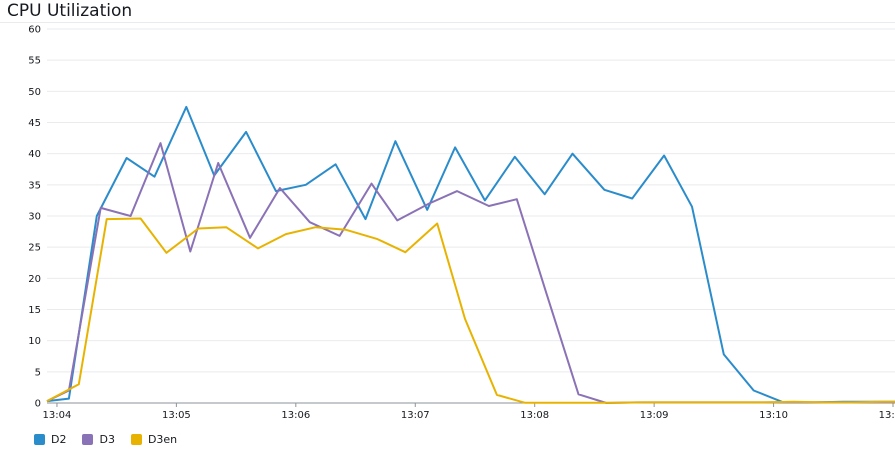  What do you see at coordinates (70, 11) in the screenshot?
I see `chart-title: CPU Utilization` at bounding box center [70, 11].